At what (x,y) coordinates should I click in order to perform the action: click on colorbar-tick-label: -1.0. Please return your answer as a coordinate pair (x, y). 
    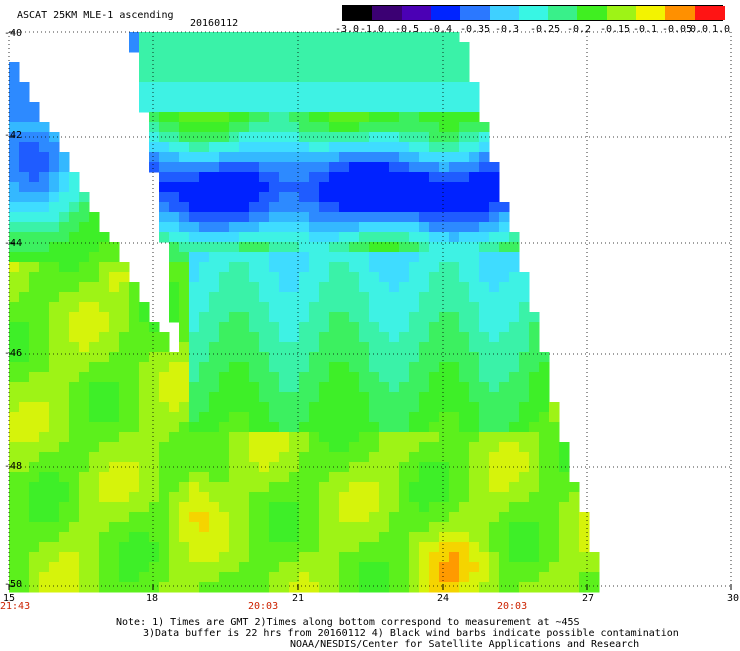
    Looking at the image, I should click on (372, 29).